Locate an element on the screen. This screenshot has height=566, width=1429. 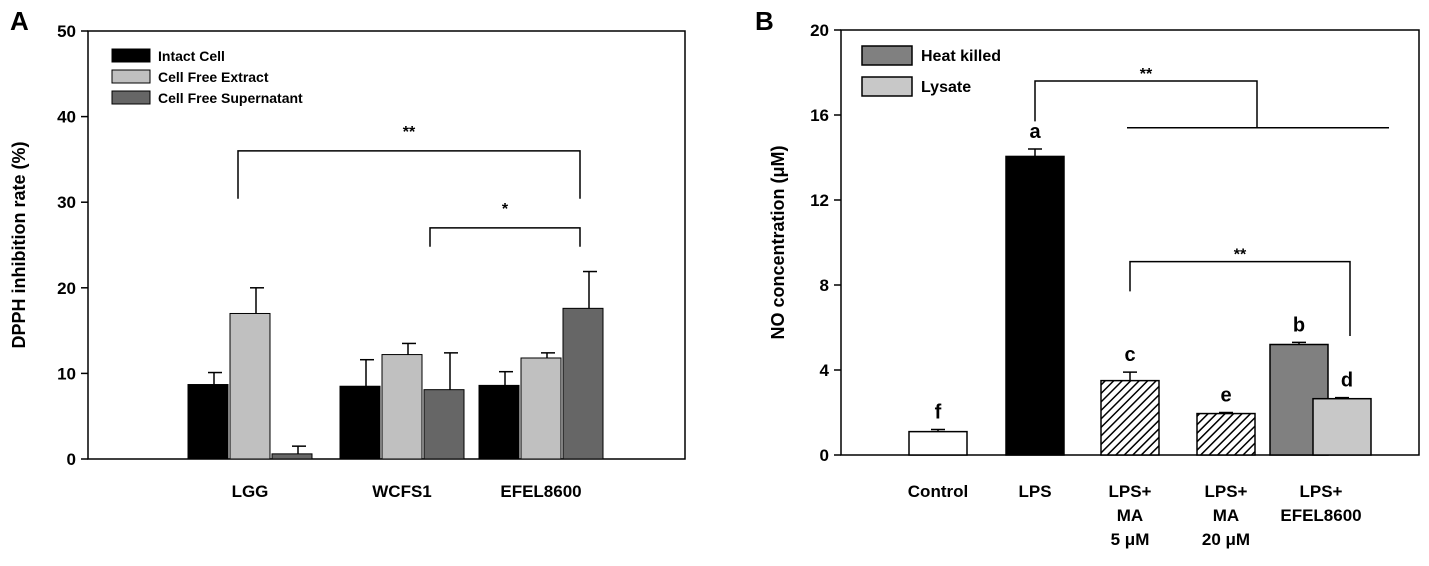
y-tick-label: 4 is located at coordinates (825, 370).